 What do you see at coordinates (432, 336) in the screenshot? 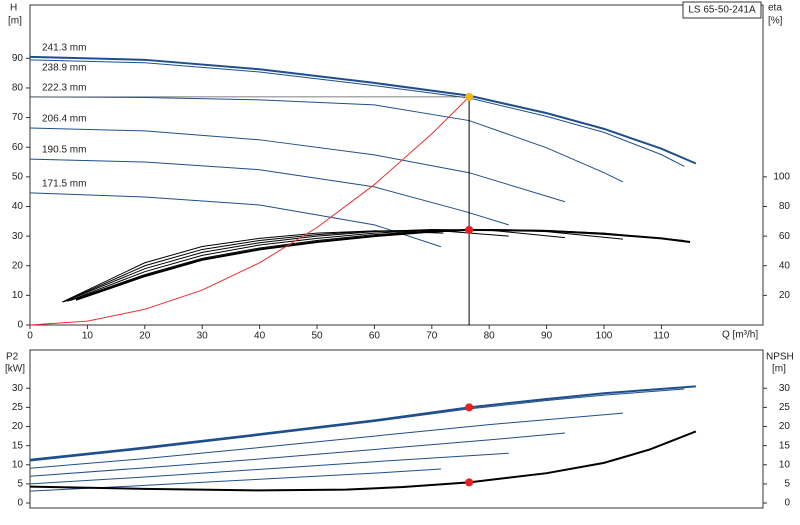
I see `x-tick-label: 70` at bounding box center [432, 336].